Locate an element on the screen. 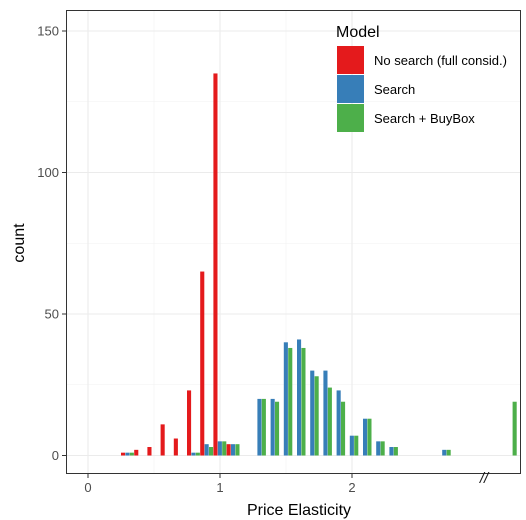 The width and height of the screenshot is (526, 520). x-tick-label: 2 is located at coordinates (351, 487).